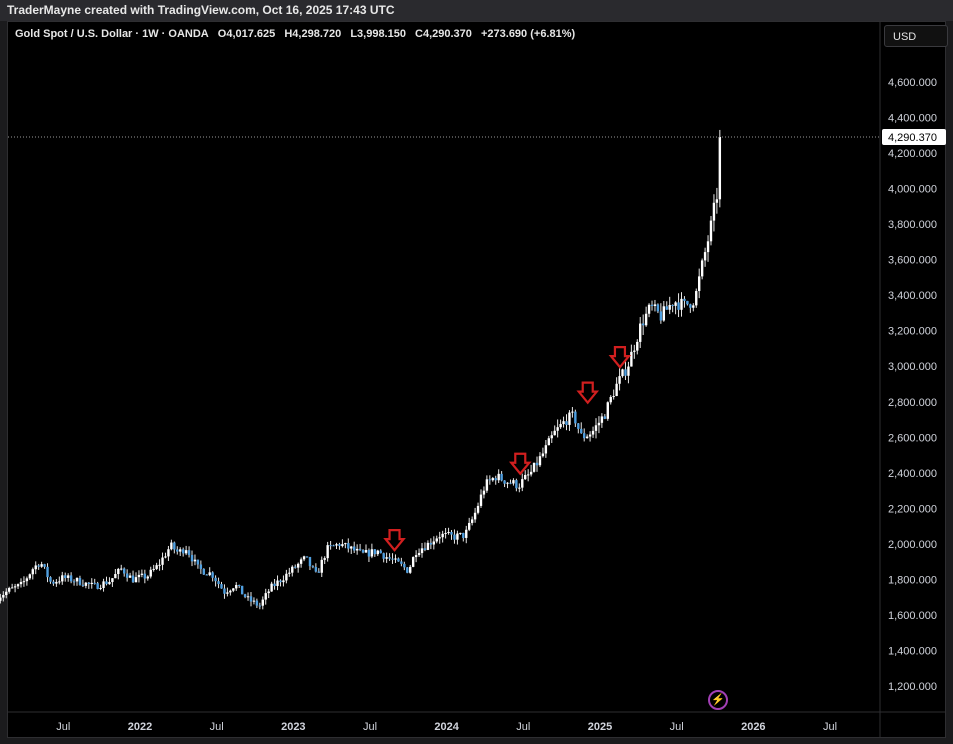 The width and height of the screenshot is (953, 744). What do you see at coordinates (394, 540) in the screenshot?
I see `down-arrow-marker` at bounding box center [394, 540].